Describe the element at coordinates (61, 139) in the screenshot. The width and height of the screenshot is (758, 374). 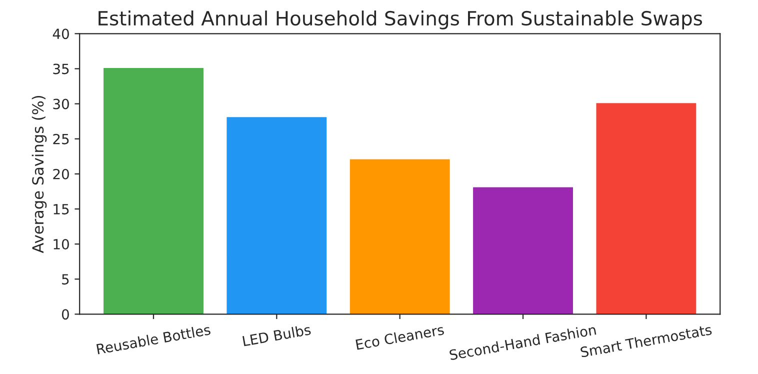
I see `y-tick-label: 25` at that location.